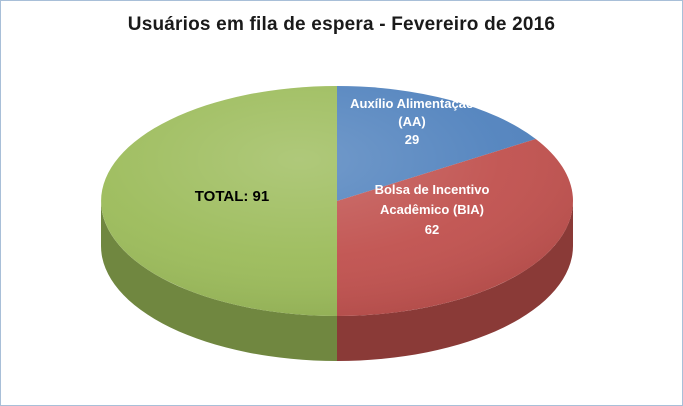 The width and height of the screenshot is (683, 406). I want to click on slice-label-aa-line-2: (AA), so click(411, 121).